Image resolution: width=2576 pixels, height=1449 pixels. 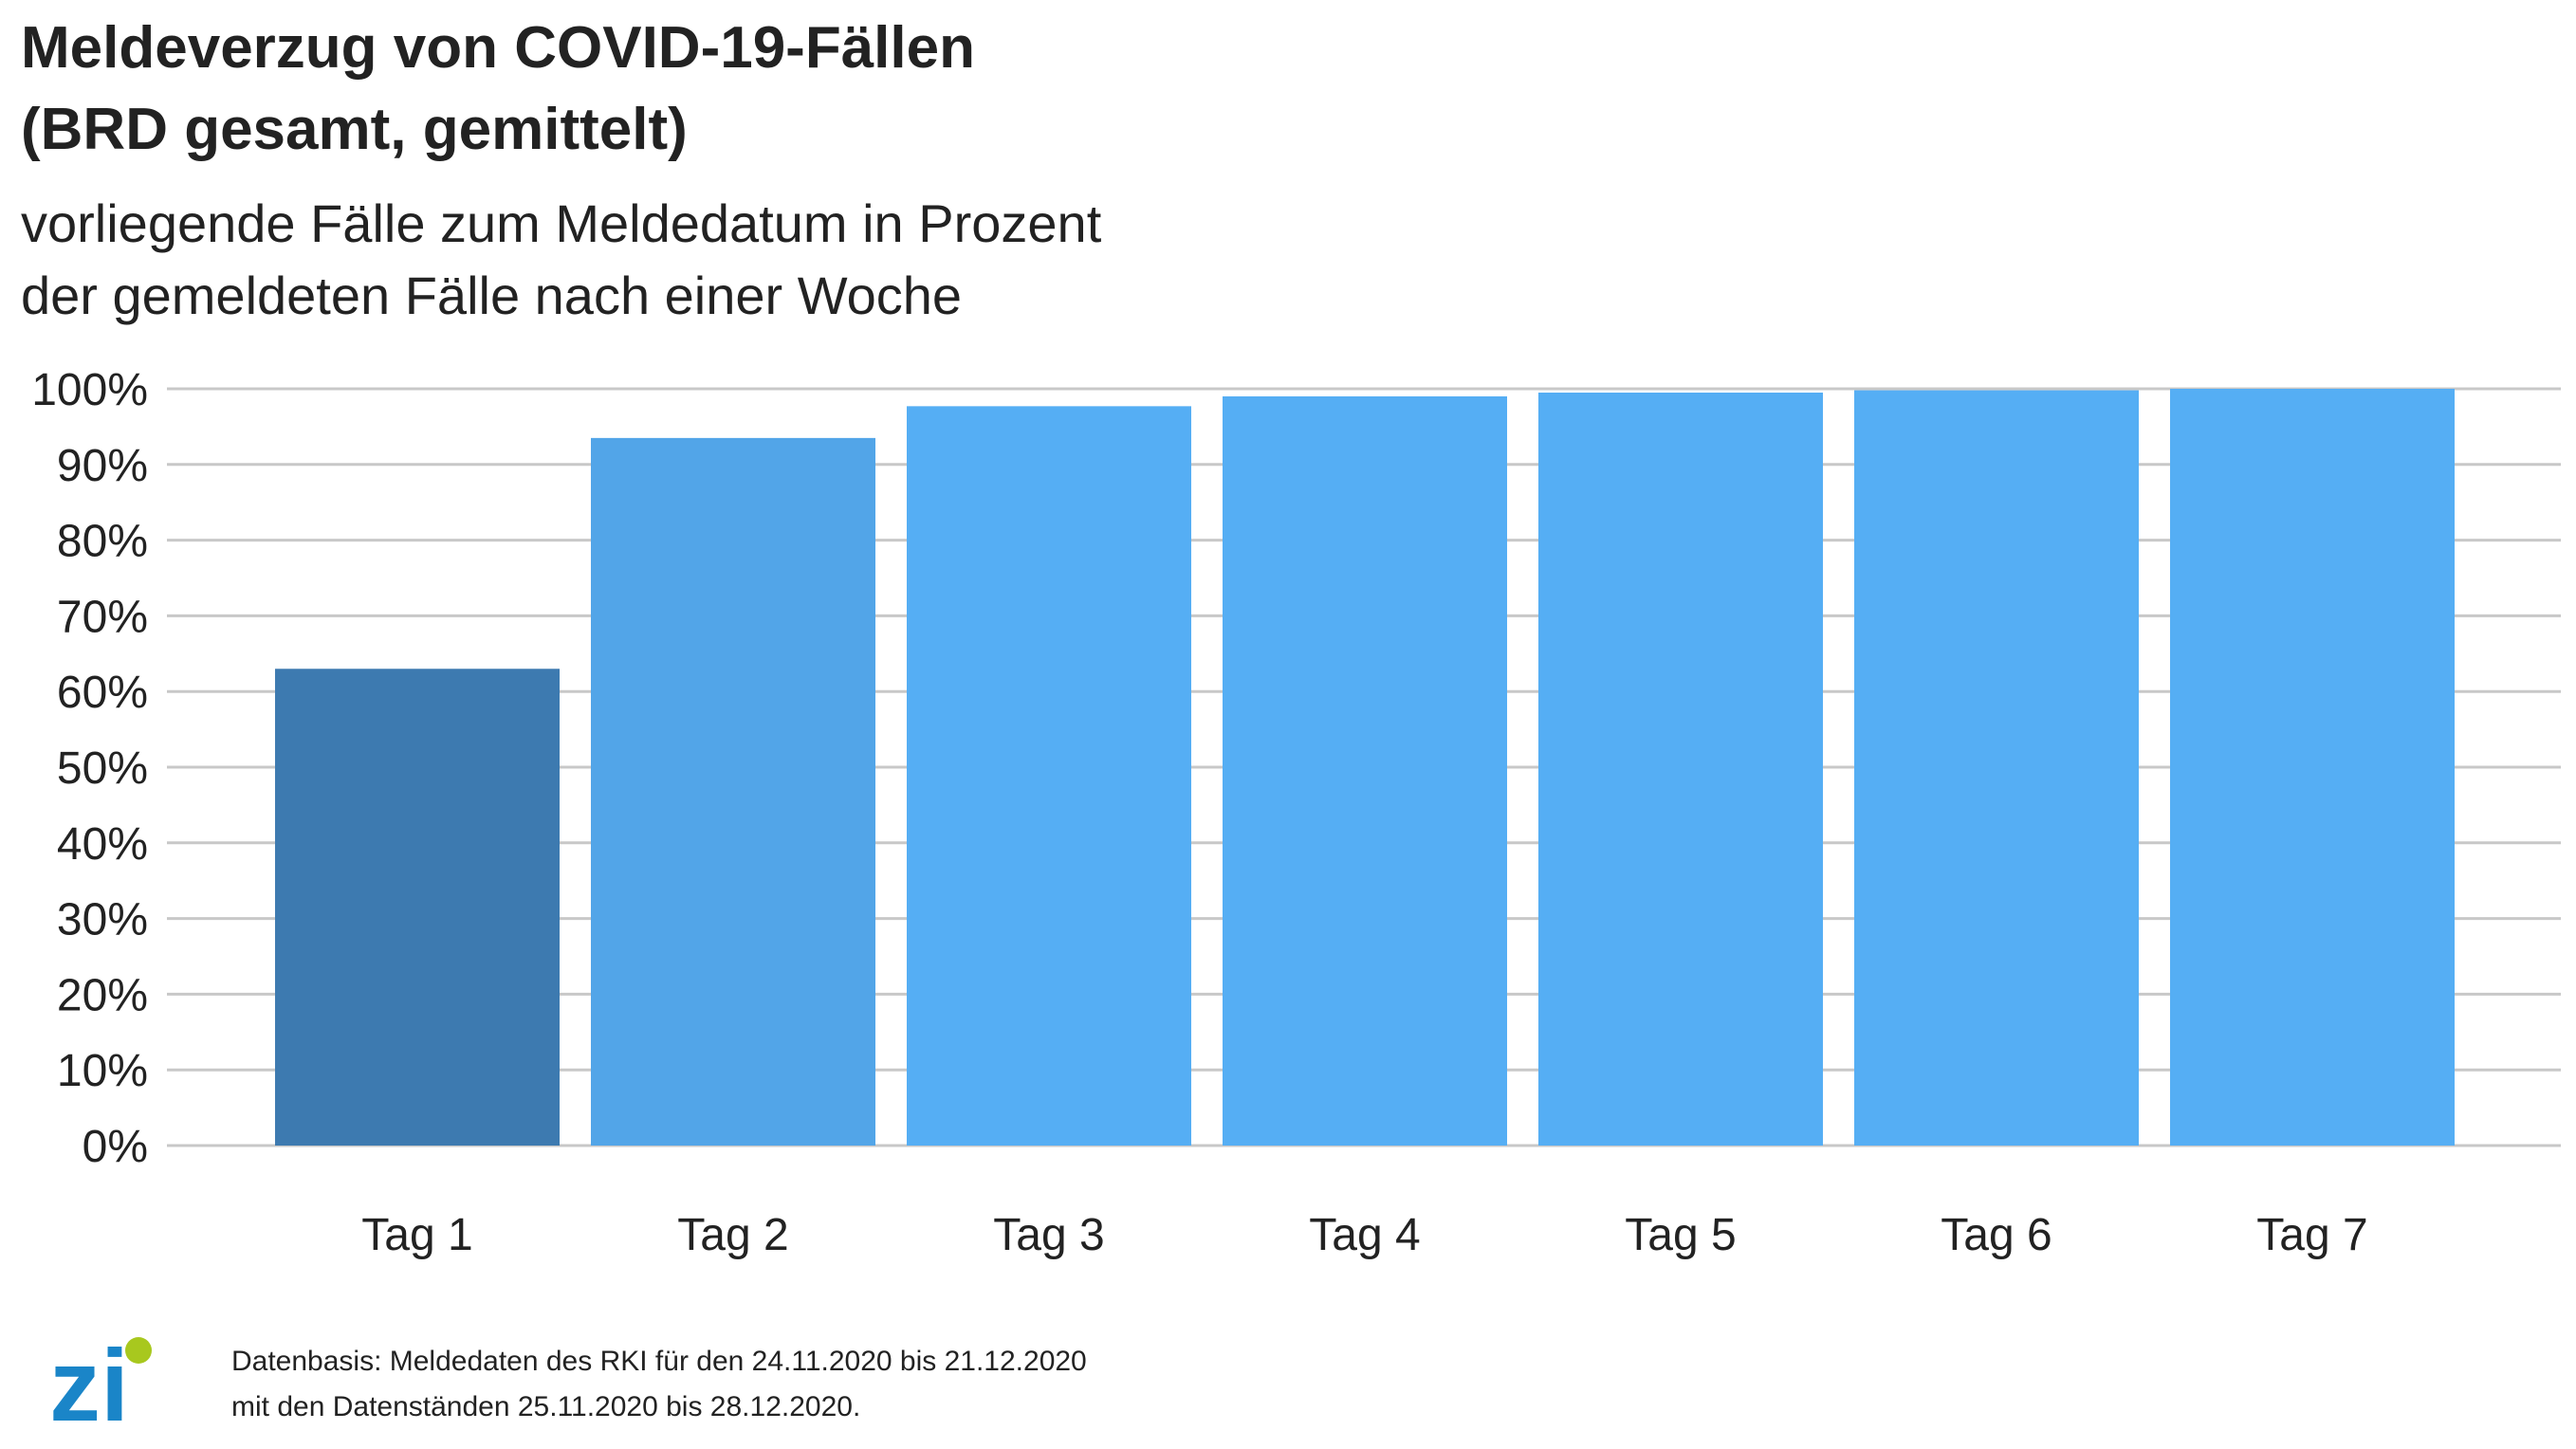 What do you see at coordinates (102, 693) in the screenshot?
I see `y-tick-label: 60%` at bounding box center [102, 693].